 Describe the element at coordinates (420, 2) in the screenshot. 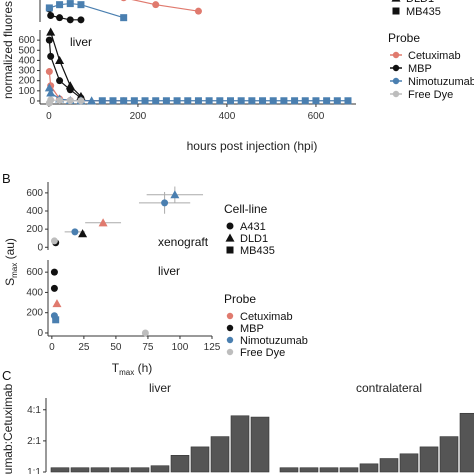

I see `legend-a-cellline-label: DLD1` at that location.